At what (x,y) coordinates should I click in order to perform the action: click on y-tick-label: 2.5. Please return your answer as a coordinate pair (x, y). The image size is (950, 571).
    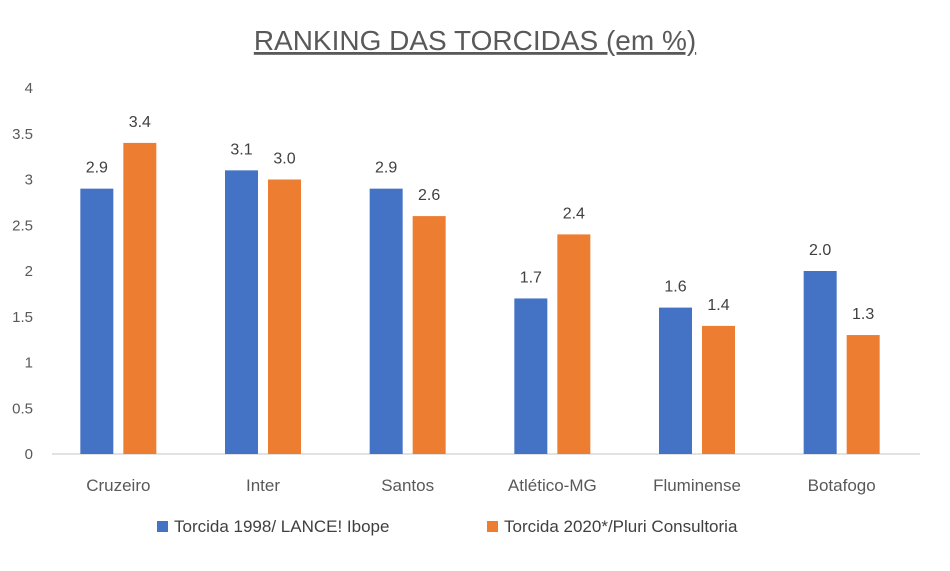
    Looking at the image, I should click on (22, 225).